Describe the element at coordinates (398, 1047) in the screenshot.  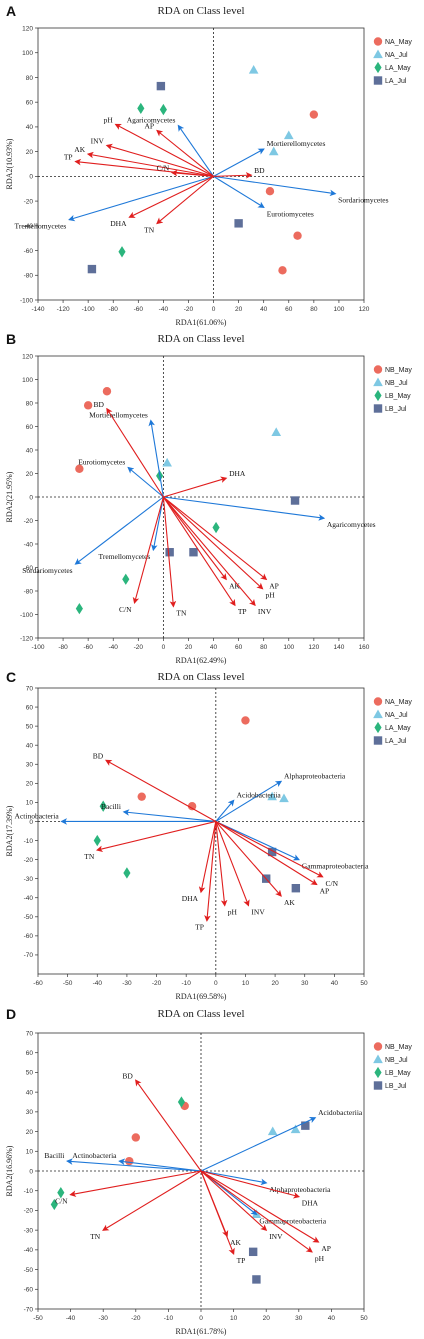
I see `legend-label: NB_May` at that location.